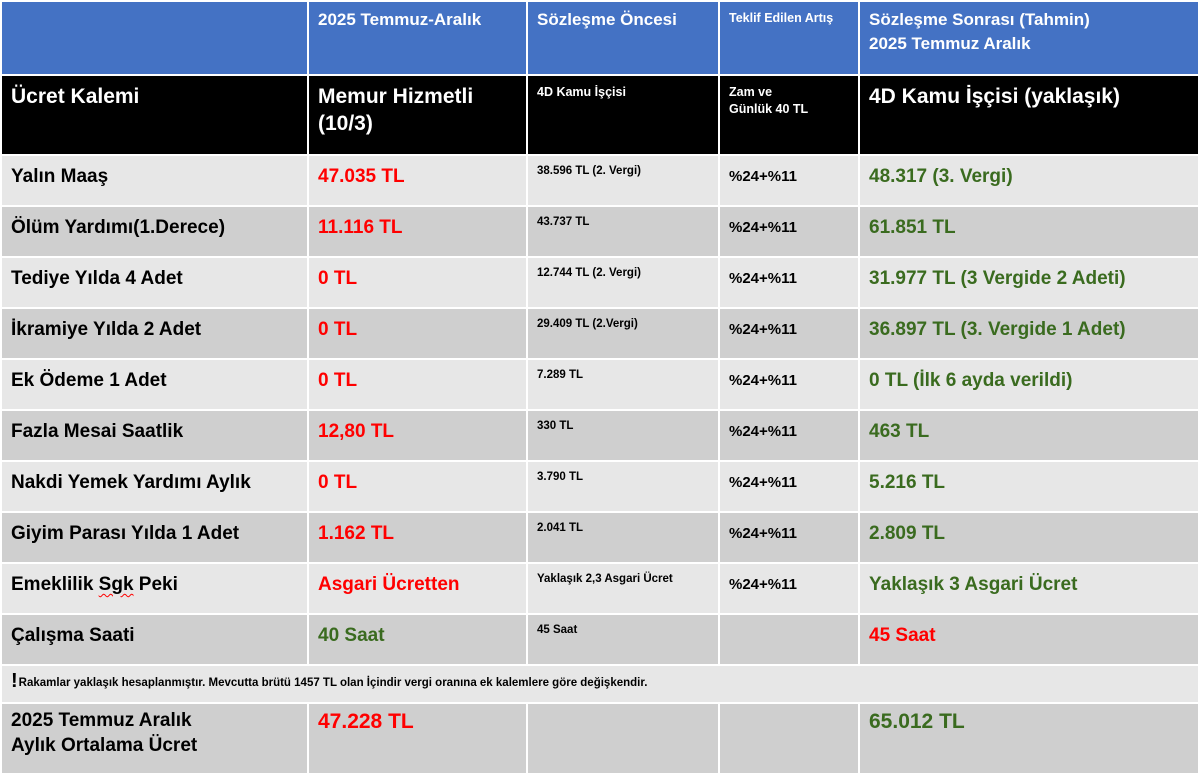 This screenshot has height=775, width=1200. What do you see at coordinates (154, 333) in the screenshot?
I see `row-label: İkramiye Yılda 2 Adet` at bounding box center [154, 333].